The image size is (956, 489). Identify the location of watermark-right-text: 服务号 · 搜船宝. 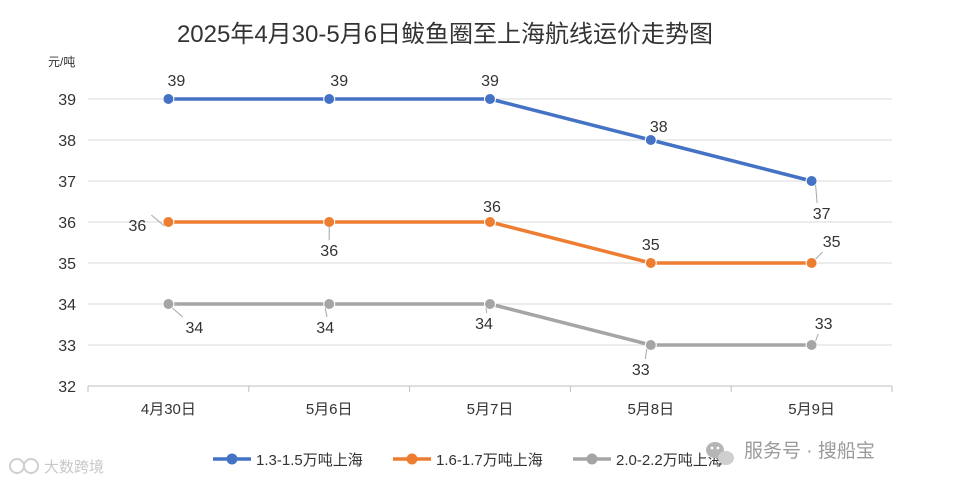
(809, 451).